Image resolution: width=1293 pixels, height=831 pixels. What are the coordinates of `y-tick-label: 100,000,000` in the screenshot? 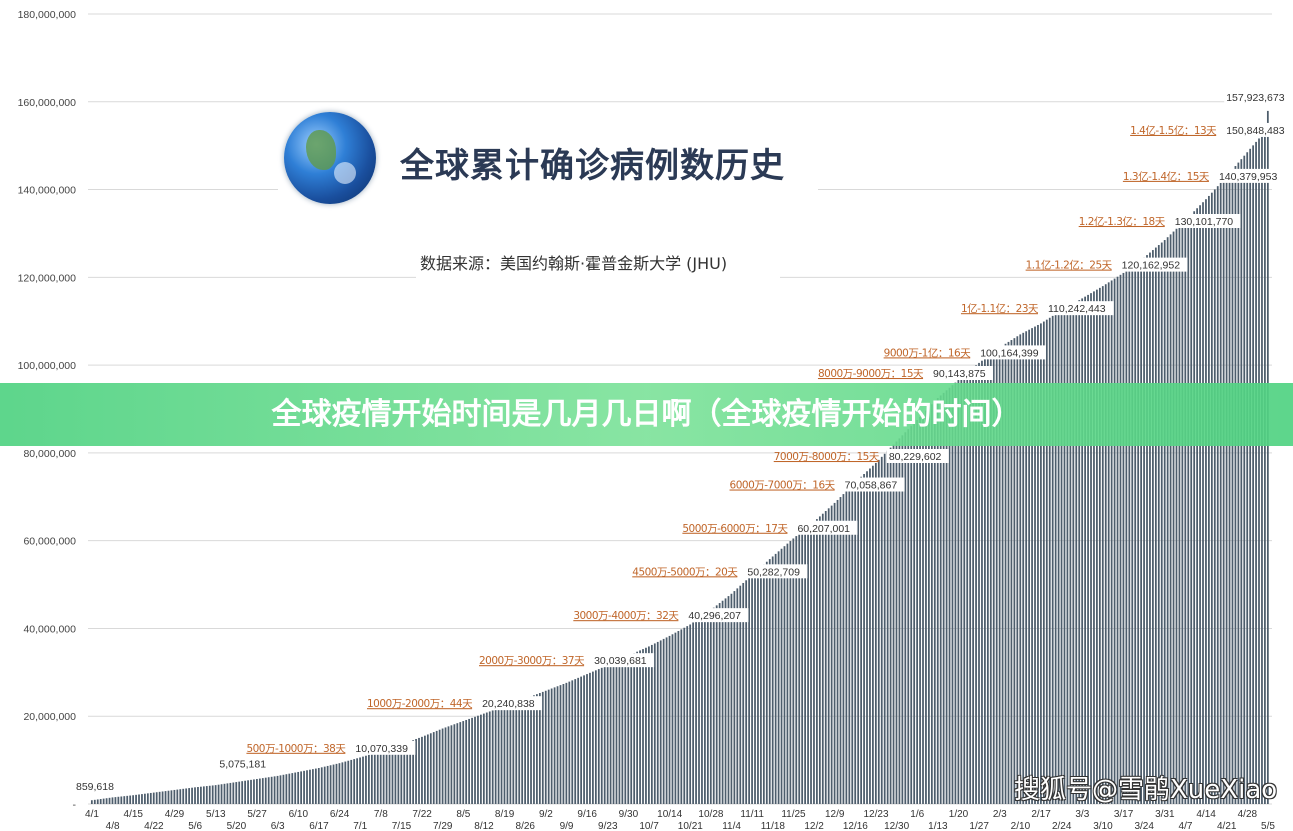 It's located at (47, 366).